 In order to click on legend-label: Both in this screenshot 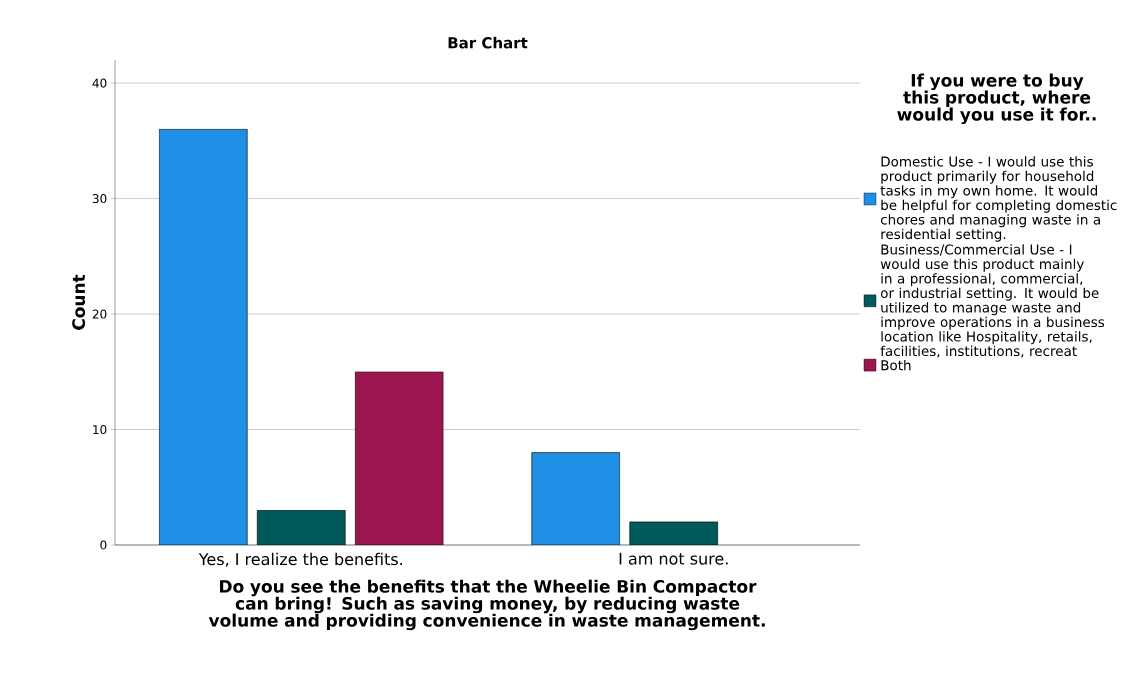, I will do `click(896, 365)`.